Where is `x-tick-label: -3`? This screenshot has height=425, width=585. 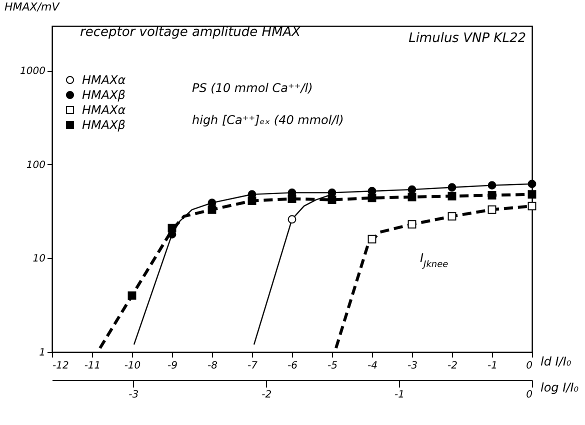
x-tick-label: -3 is located at coordinates (413, 366).